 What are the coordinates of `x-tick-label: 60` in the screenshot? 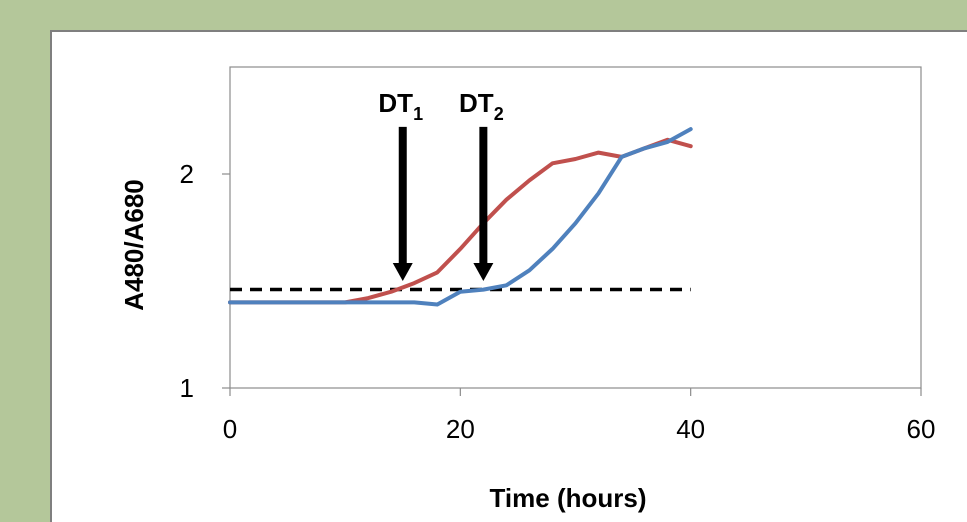 It's located at (921, 429).